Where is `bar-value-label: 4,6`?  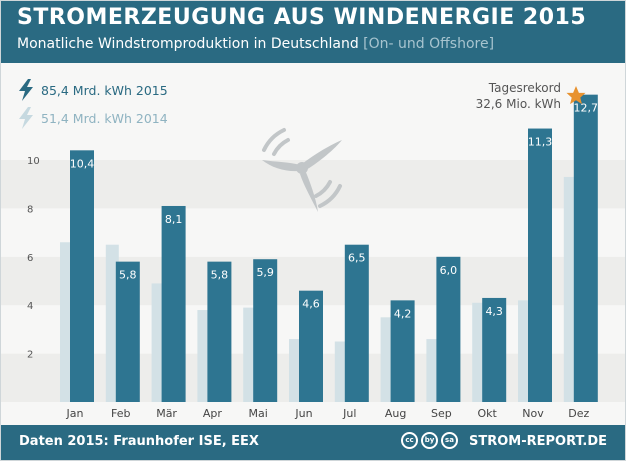
bar-value-label: 4,6 is located at coordinates (311, 304).